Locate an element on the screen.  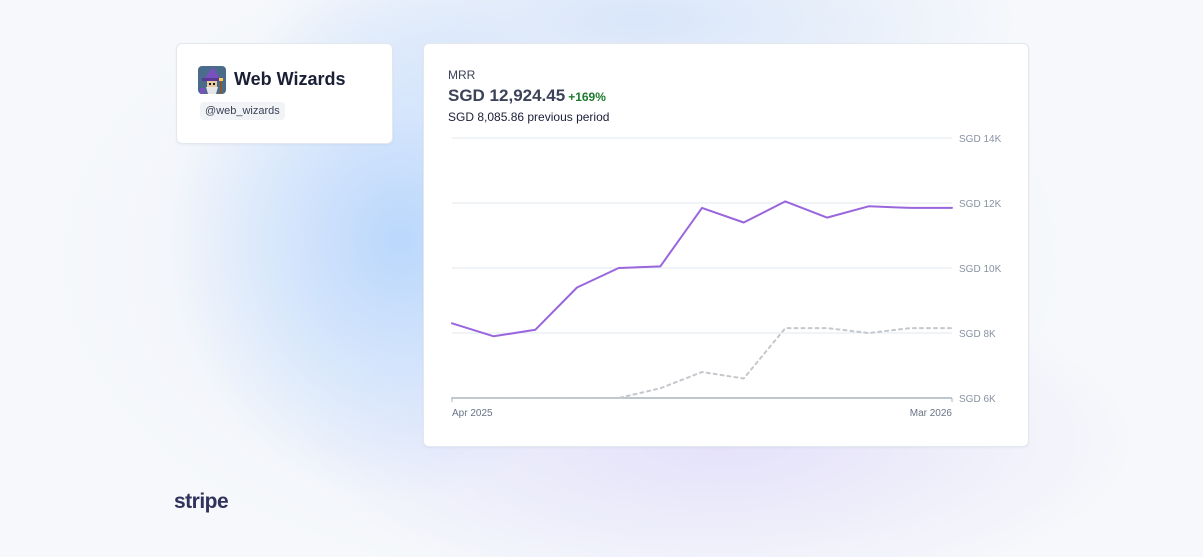
metric-value-row: SGD 12,924.45 +169% is located at coordinates (527, 96).